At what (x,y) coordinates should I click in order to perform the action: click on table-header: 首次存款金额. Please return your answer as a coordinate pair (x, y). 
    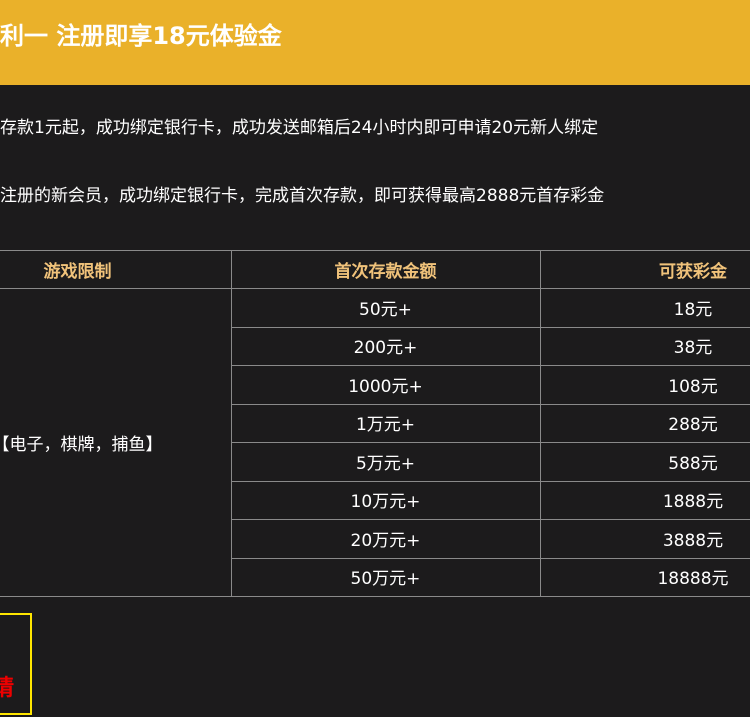
    Looking at the image, I should click on (385, 271).